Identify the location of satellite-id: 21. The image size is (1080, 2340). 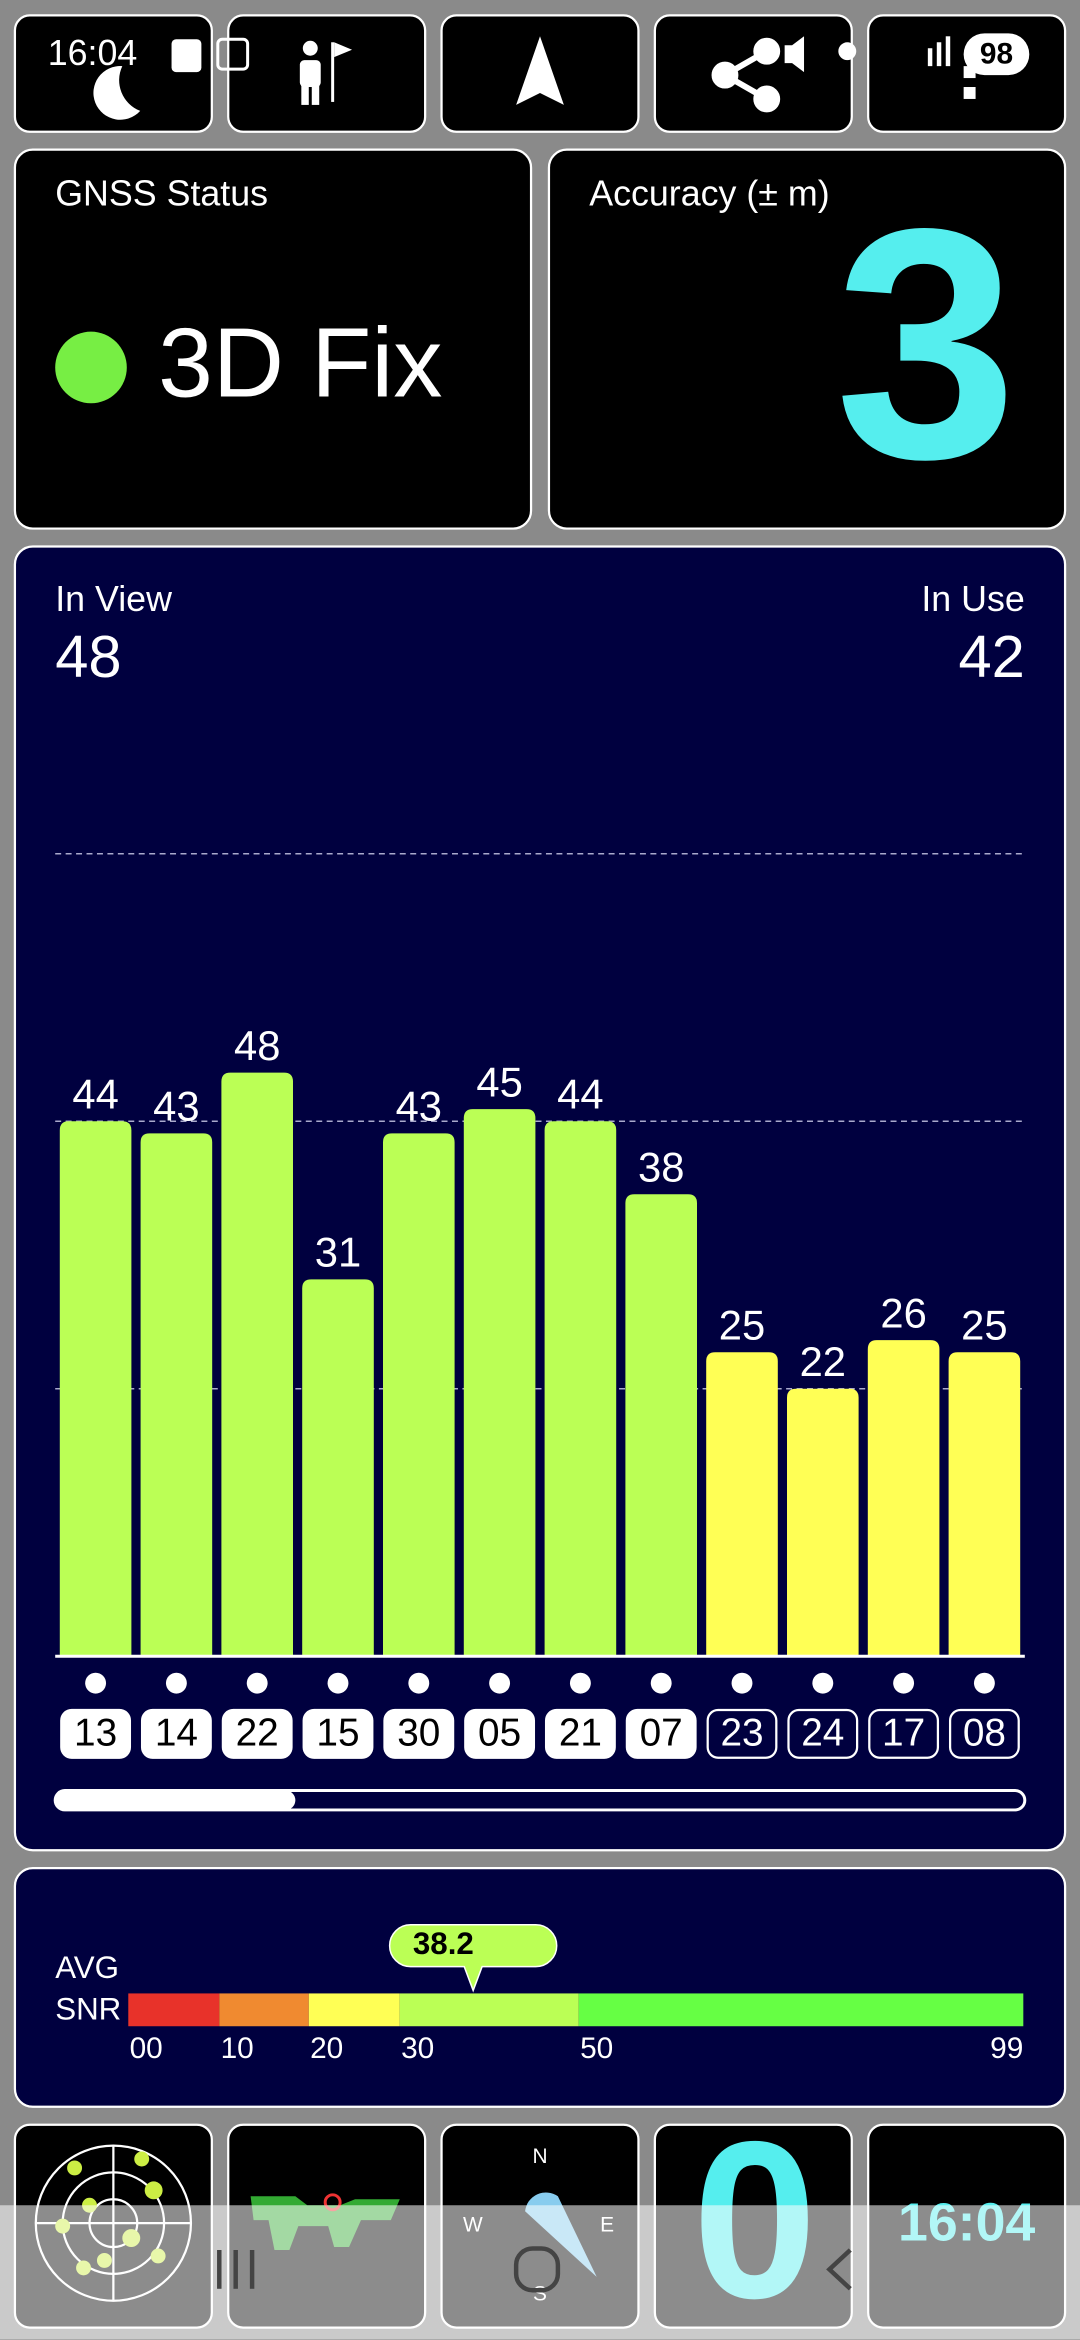
(580, 1733).